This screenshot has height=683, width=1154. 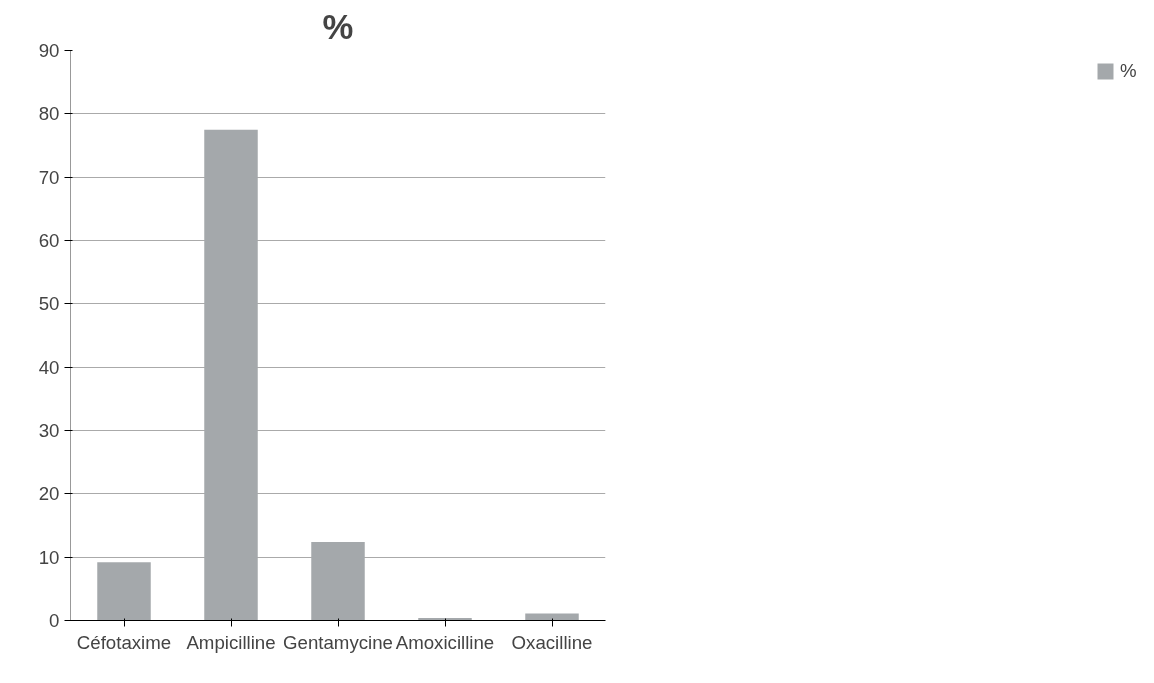 I want to click on y-tick-label: 20, so click(x=49, y=494).